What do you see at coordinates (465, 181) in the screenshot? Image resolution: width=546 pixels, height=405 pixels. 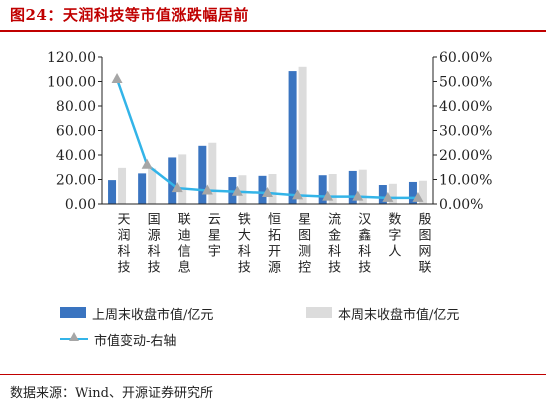 I see `y-right-tick-label: 10.00%` at bounding box center [465, 181].